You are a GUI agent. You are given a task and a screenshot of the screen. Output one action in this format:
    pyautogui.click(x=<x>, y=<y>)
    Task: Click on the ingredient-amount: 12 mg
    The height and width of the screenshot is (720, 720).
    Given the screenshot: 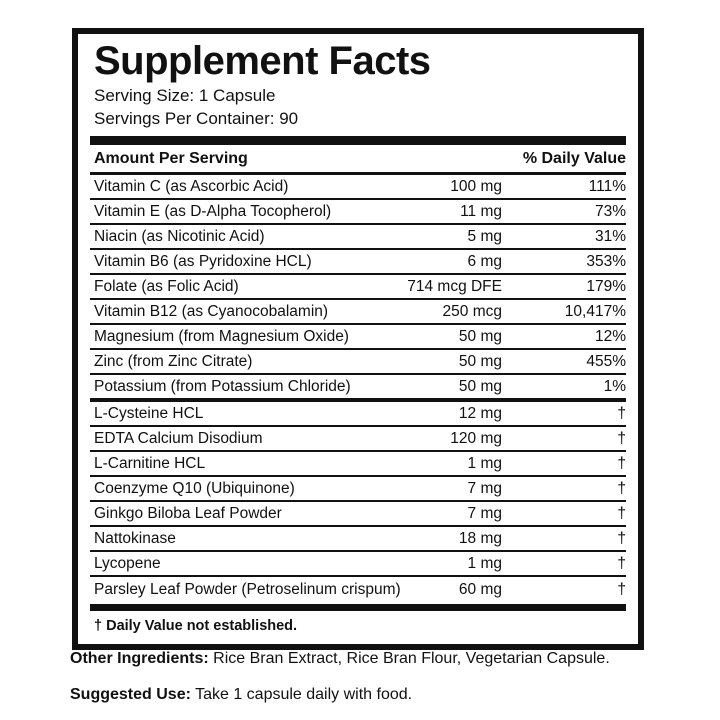 What is the action you would take?
    pyautogui.click(x=480, y=413)
    